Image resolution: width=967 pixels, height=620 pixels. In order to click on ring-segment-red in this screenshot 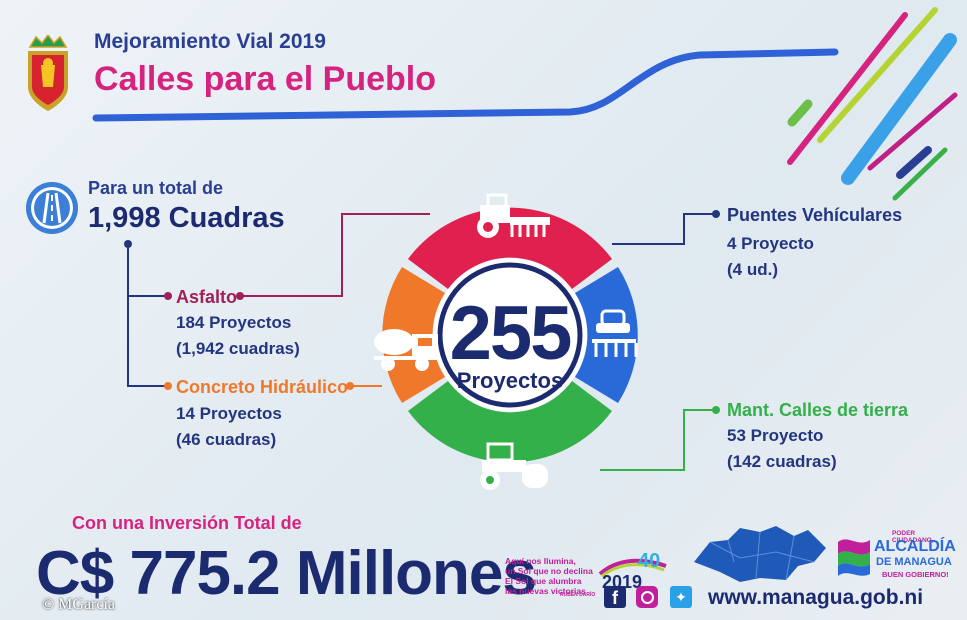, I will do `click(510, 248)`.